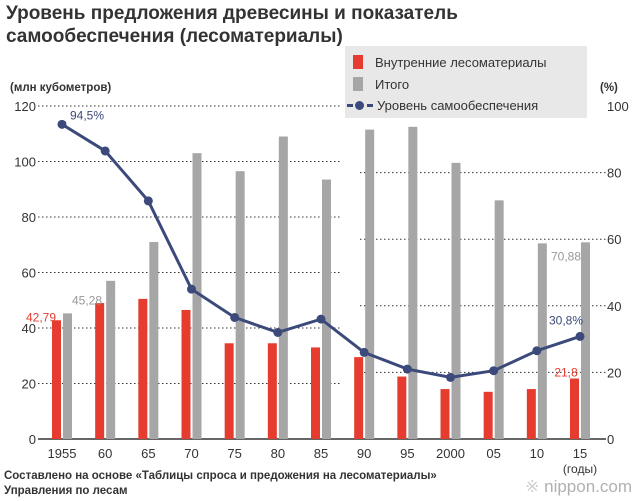 The height and width of the screenshot is (501, 640). I want to click on x-tick-label: 90, so click(364, 453).